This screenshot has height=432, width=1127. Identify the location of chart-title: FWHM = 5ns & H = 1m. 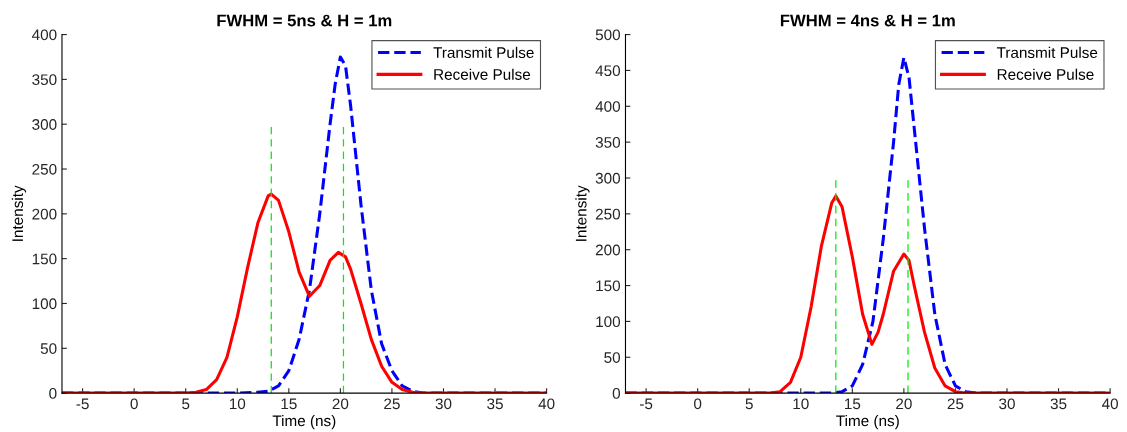
(304, 20).